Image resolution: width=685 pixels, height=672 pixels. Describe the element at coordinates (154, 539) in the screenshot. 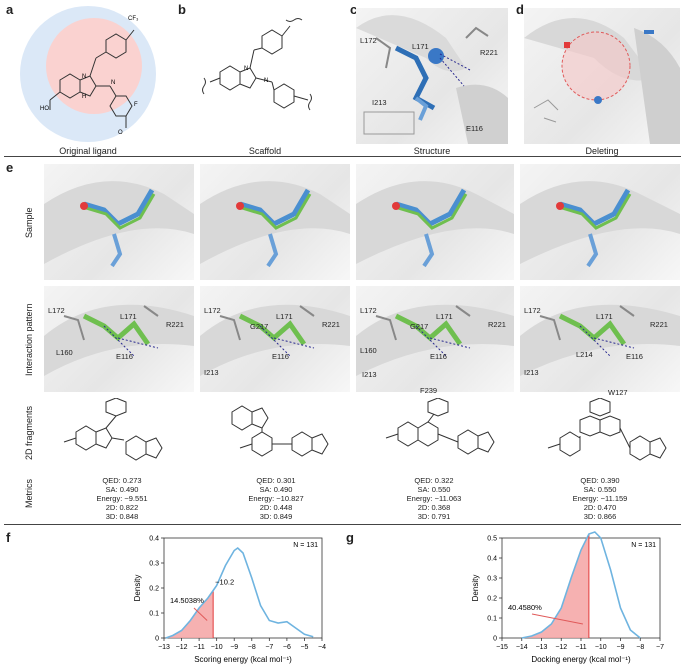

I see `y-tick-label: 0.4` at that location.